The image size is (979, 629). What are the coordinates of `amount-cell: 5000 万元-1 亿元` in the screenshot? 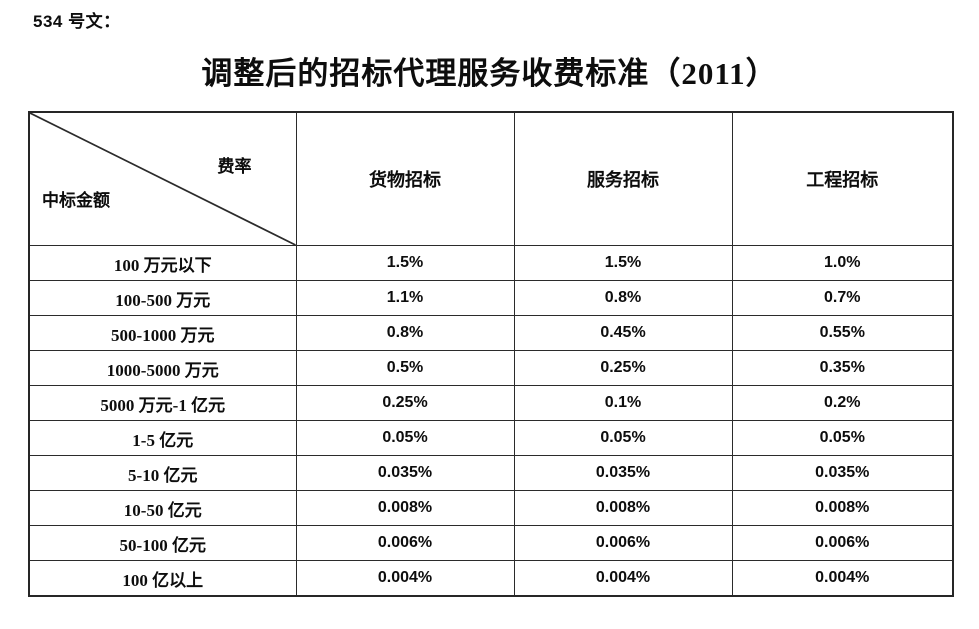 It's located at (162, 403).